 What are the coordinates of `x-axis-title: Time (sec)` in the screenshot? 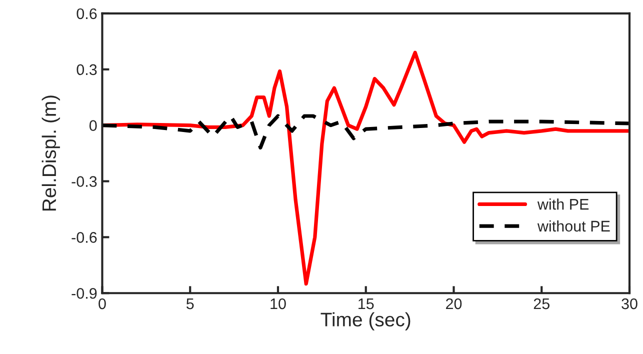 It's located at (365, 321).